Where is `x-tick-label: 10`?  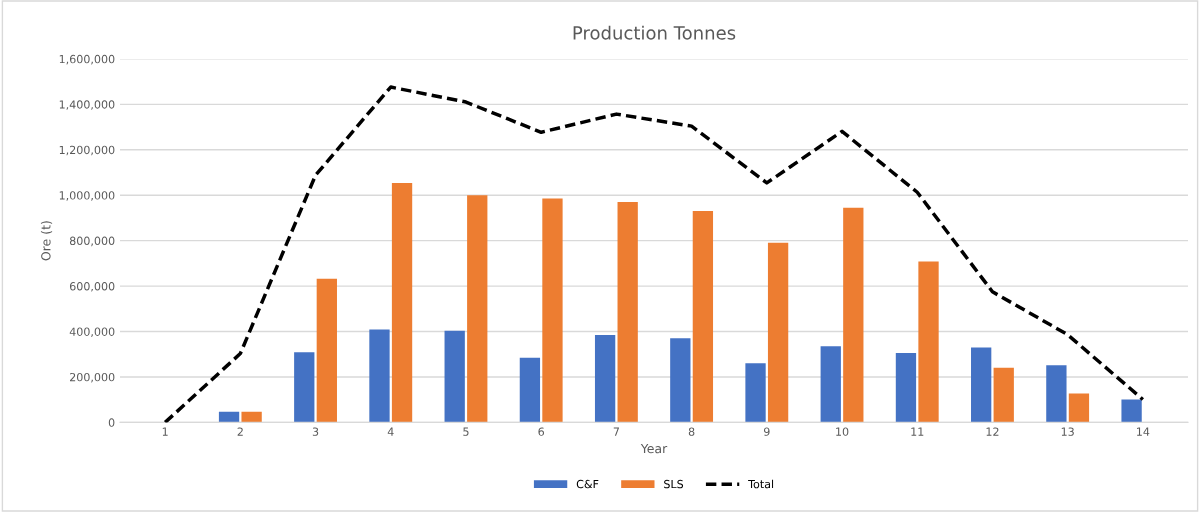
x-tick-label: 10 is located at coordinates (842, 431).